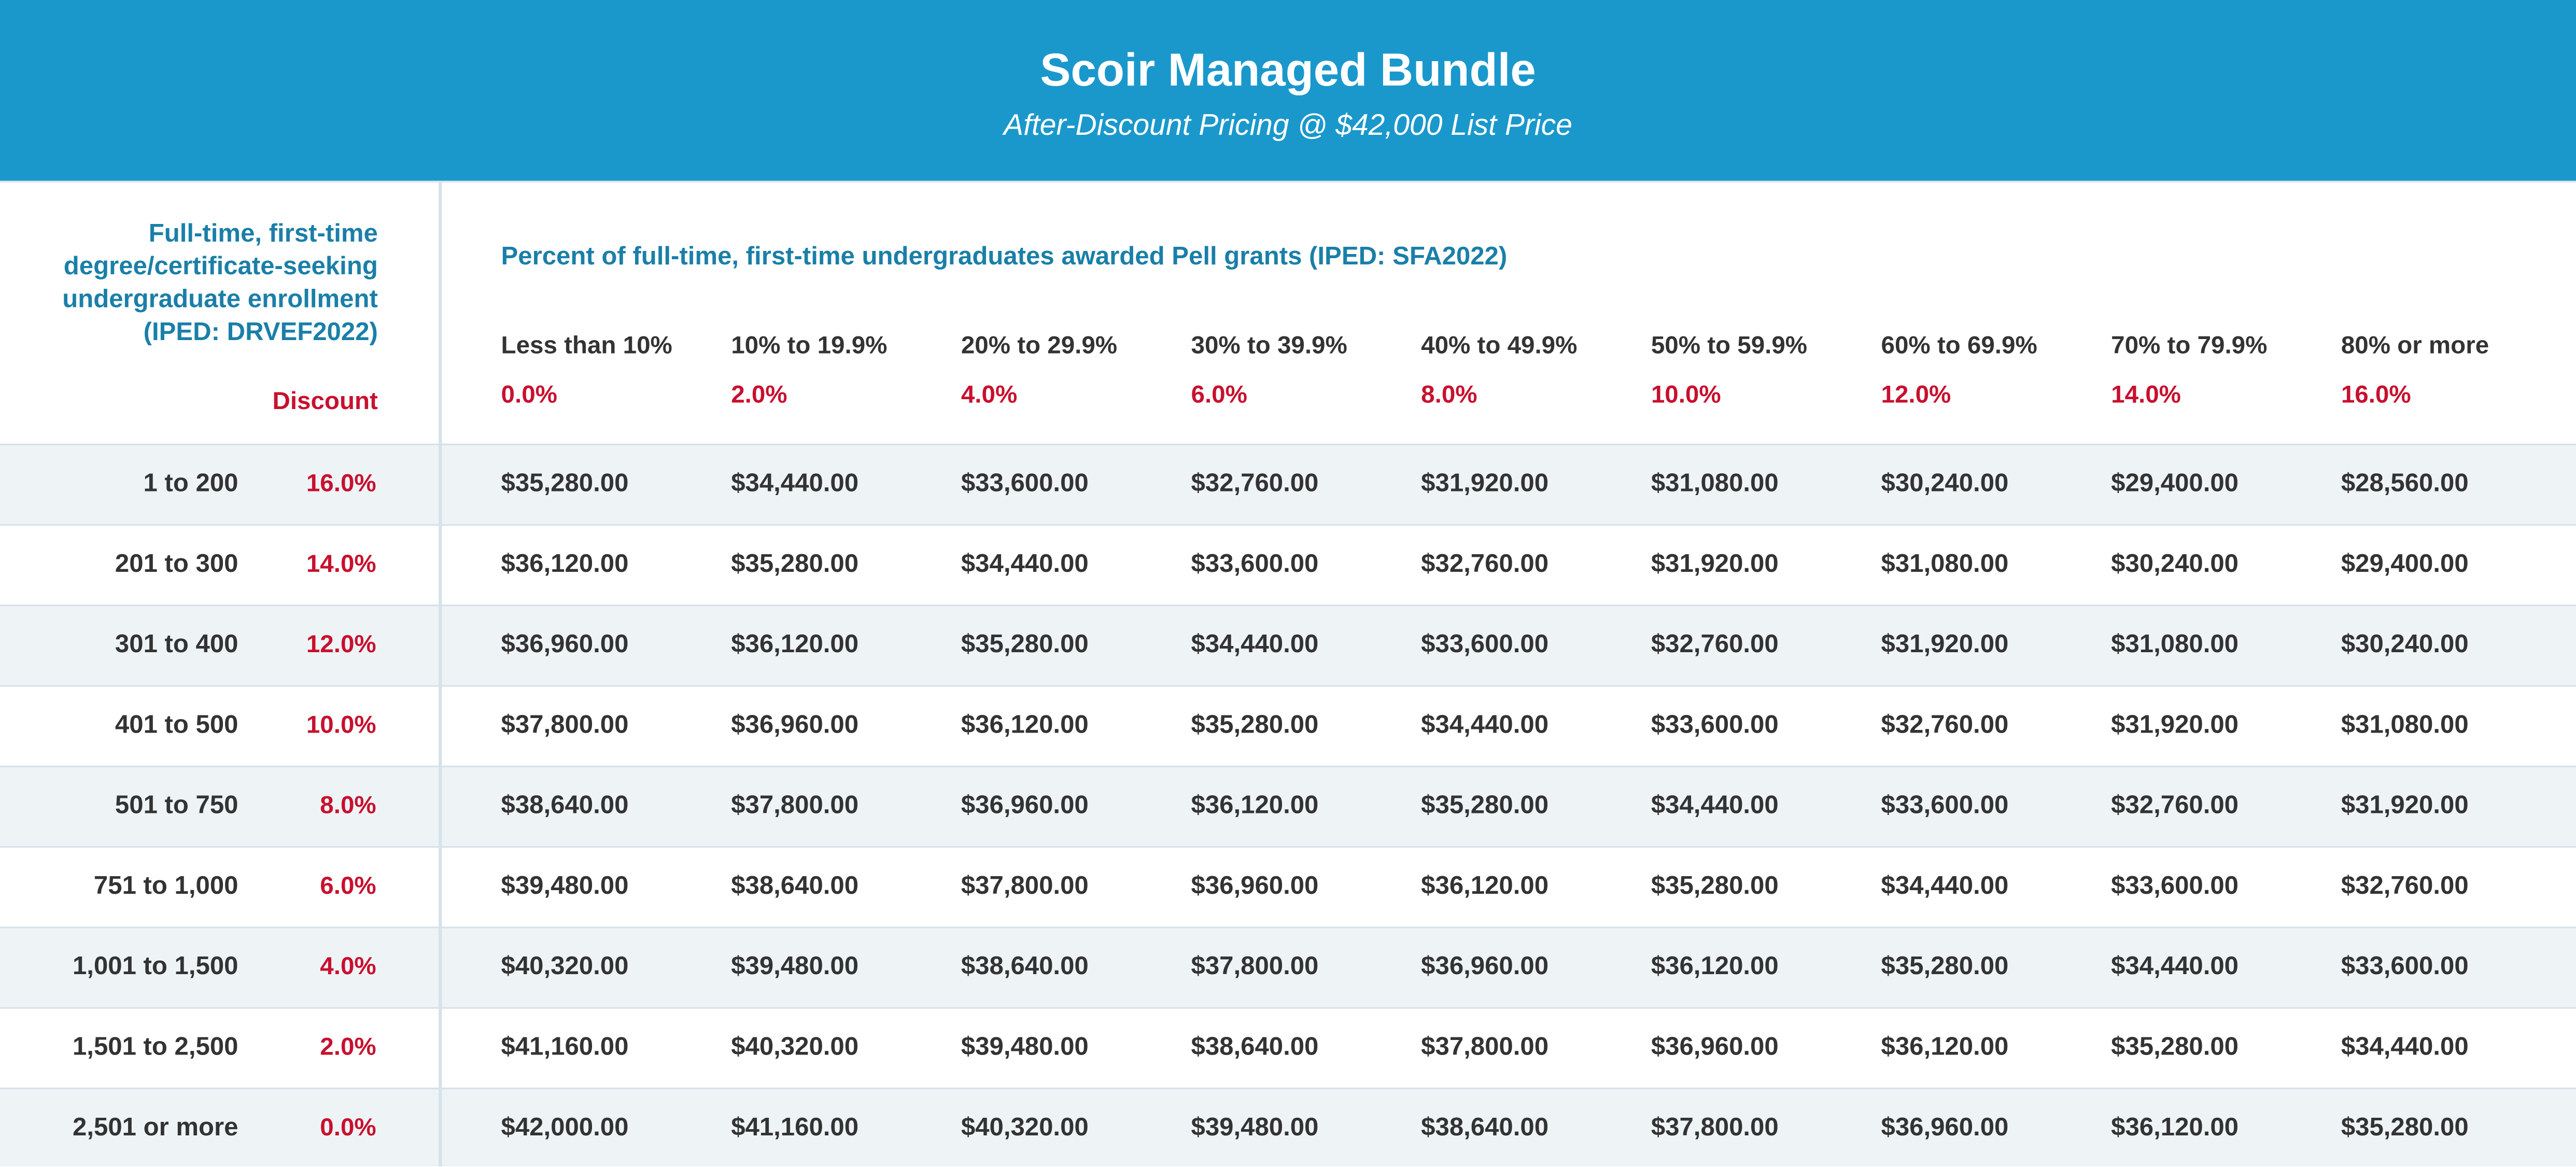 The image size is (2576, 1167). What do you see at coordinates (155, 967) in the screenshot?
I see `enrollment-range: 1,001 to 1,500` at bounding box center [155, 967].